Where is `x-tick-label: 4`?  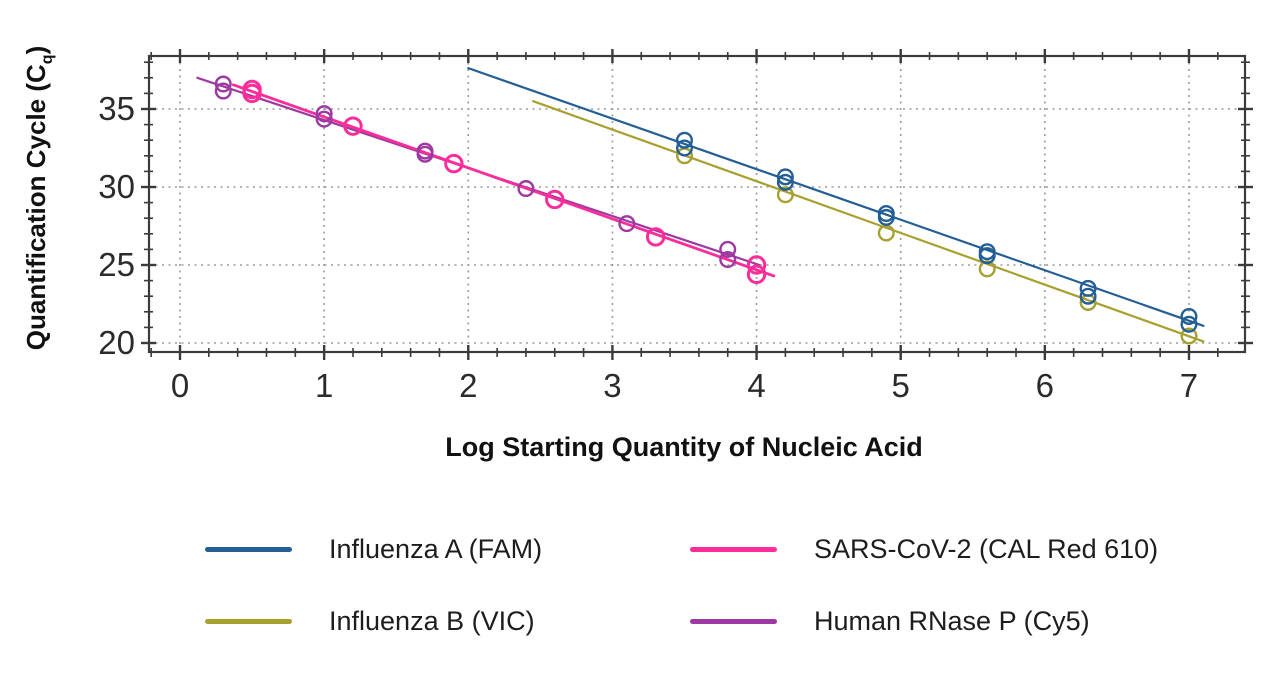
x-tick-label: 4 is located at coordinates (756, 385).